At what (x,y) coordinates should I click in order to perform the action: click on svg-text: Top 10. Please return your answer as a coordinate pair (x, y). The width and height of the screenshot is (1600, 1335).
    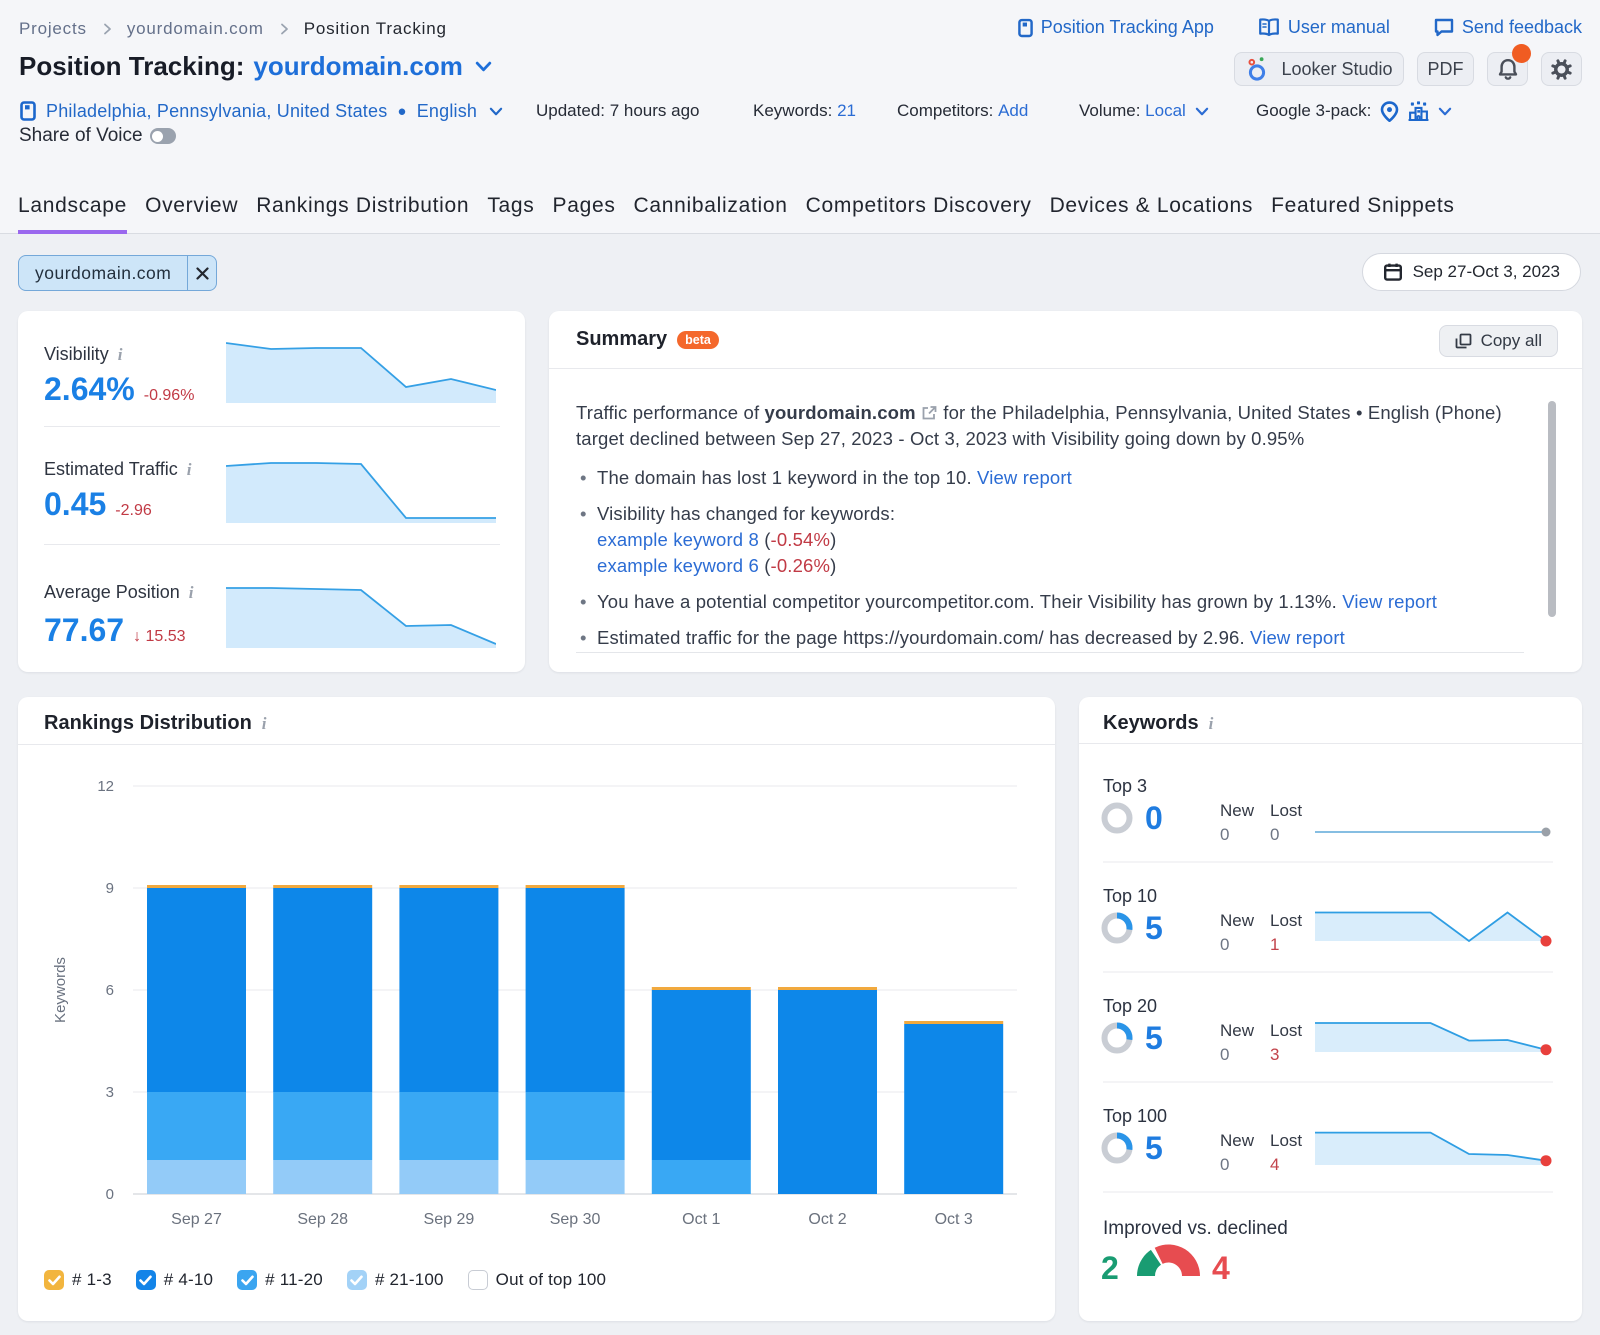
    Looking at the image, I should click on (1130, 896).